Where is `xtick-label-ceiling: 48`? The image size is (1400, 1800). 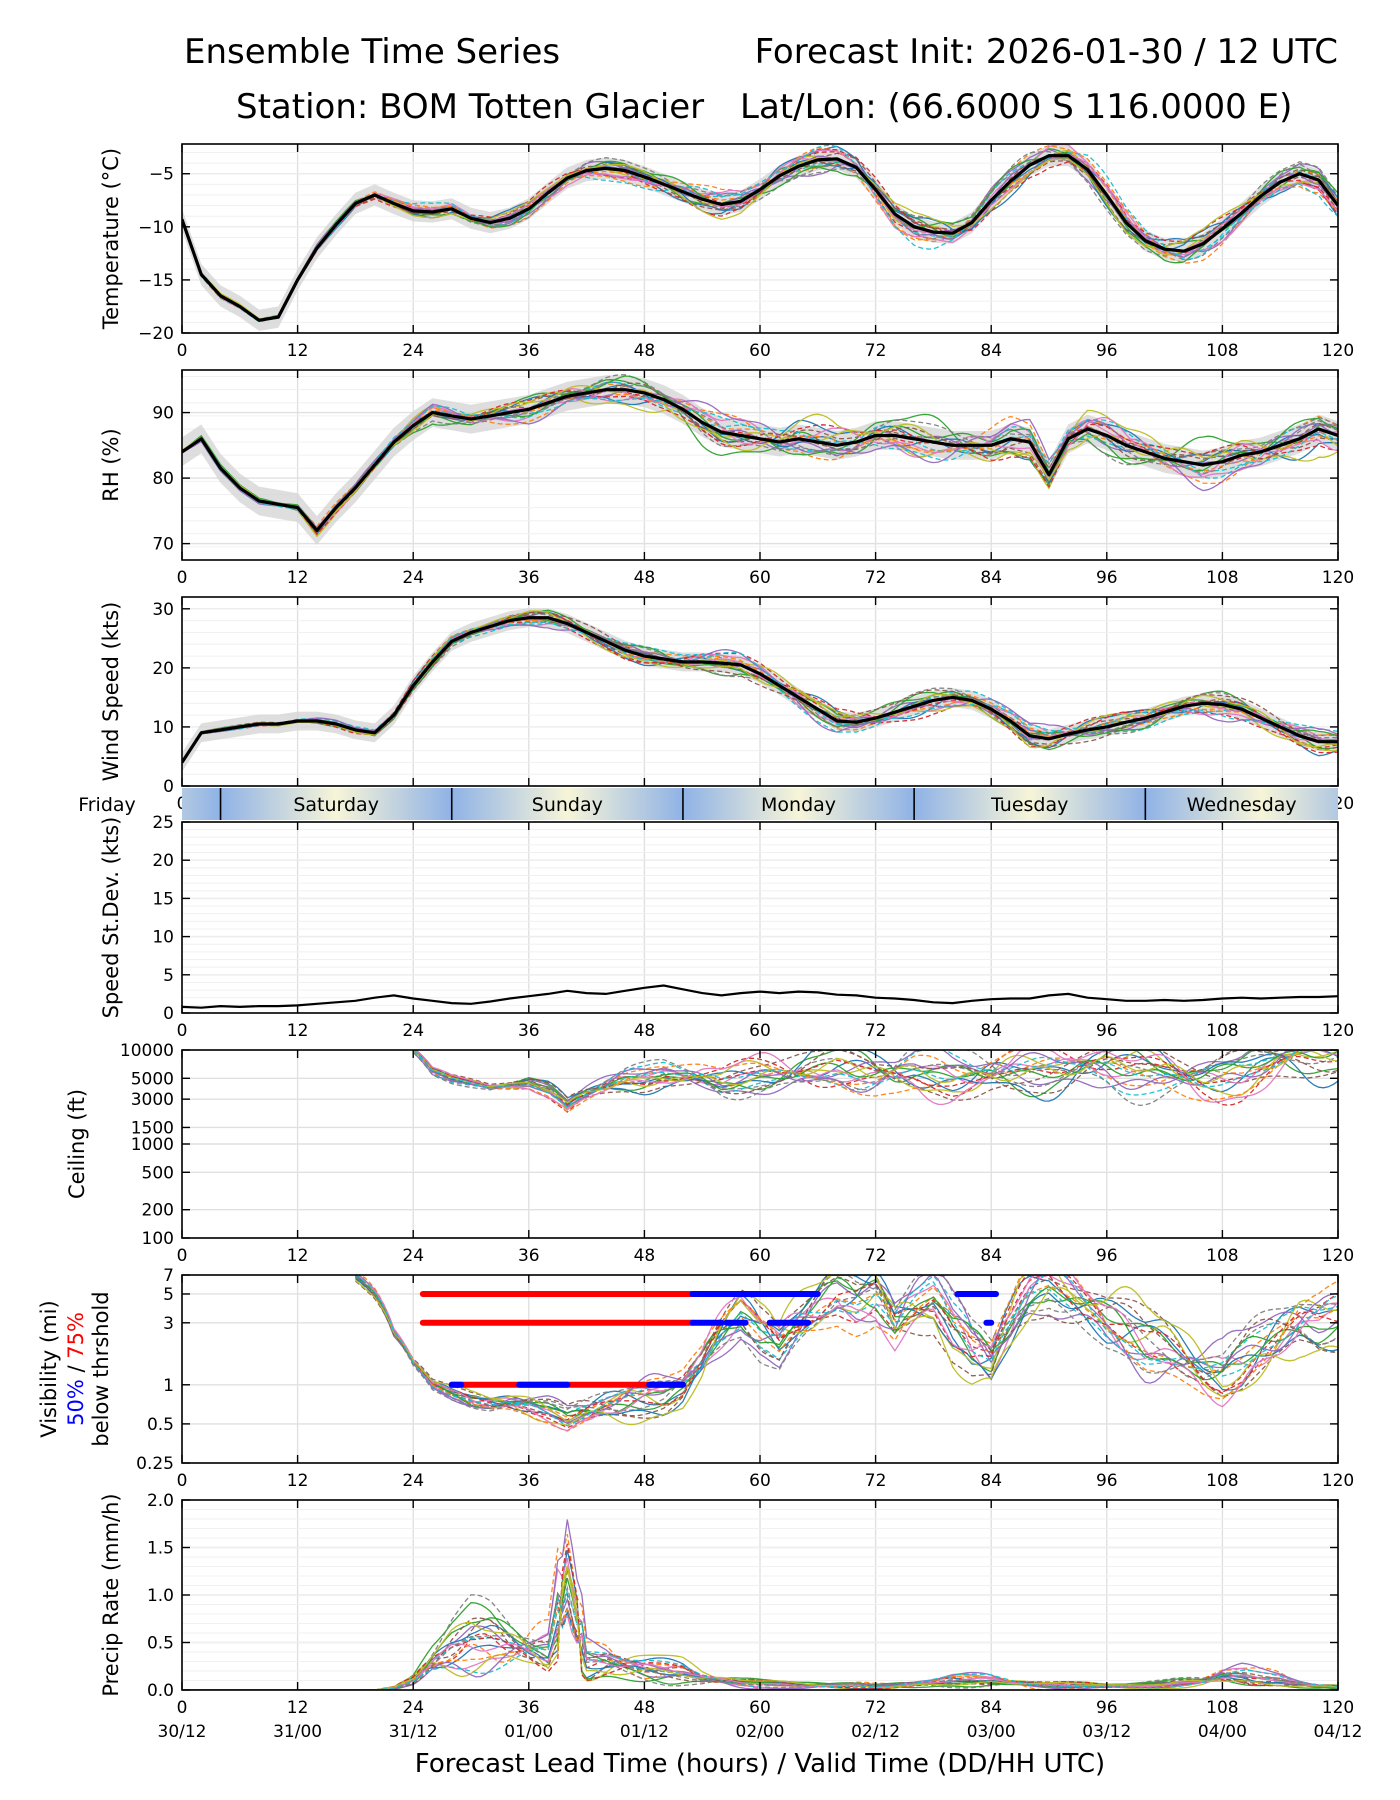
xtick-label-ceiling: 48 is located at coordinates (645, 1256).